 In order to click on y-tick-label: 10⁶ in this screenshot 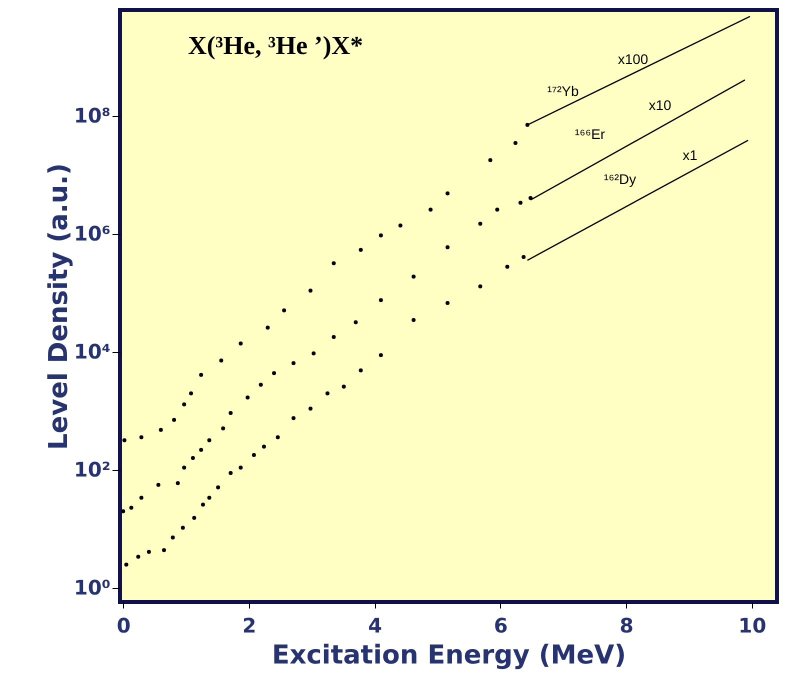, I will do `click(92, 234)`.